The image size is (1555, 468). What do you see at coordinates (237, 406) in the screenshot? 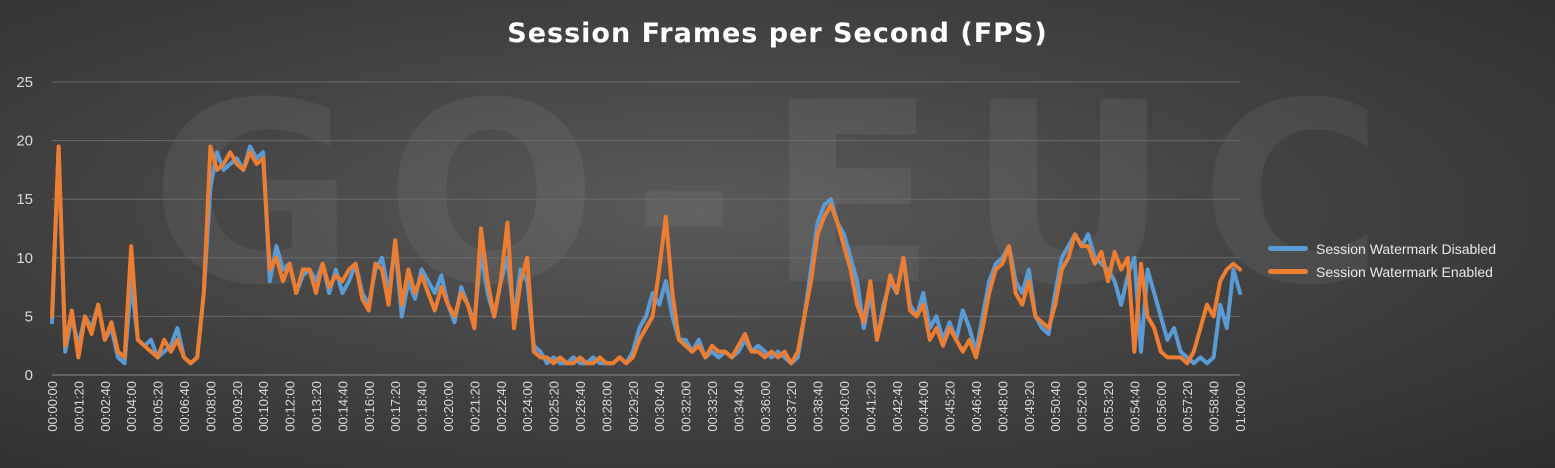
I see `x-tick-label: 00:09:20` at bounding box center [237, 406].